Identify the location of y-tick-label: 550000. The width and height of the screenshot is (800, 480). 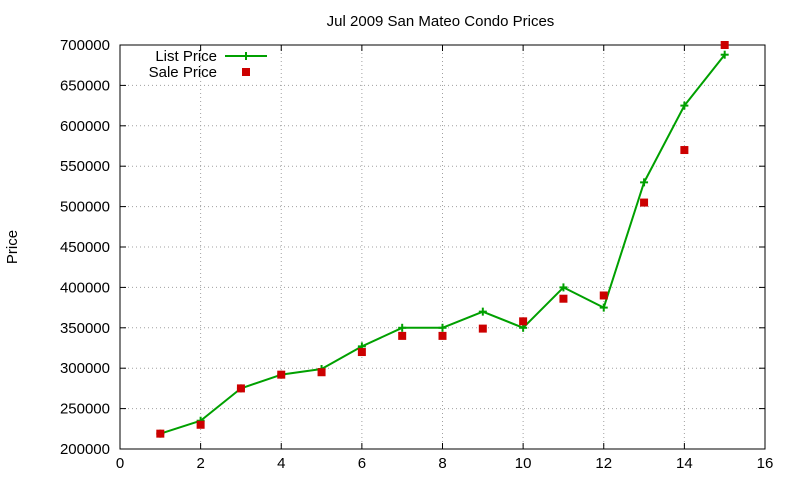
(85, 166).